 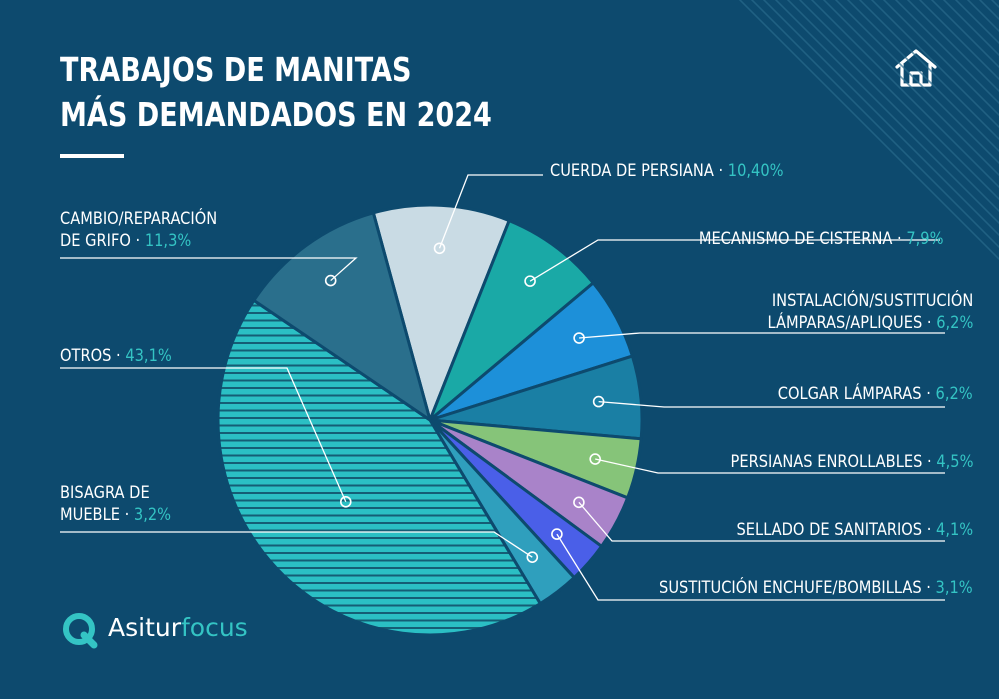 I want to click on label-otros: OTROS · 43,1%, so click(x=116, y=356).